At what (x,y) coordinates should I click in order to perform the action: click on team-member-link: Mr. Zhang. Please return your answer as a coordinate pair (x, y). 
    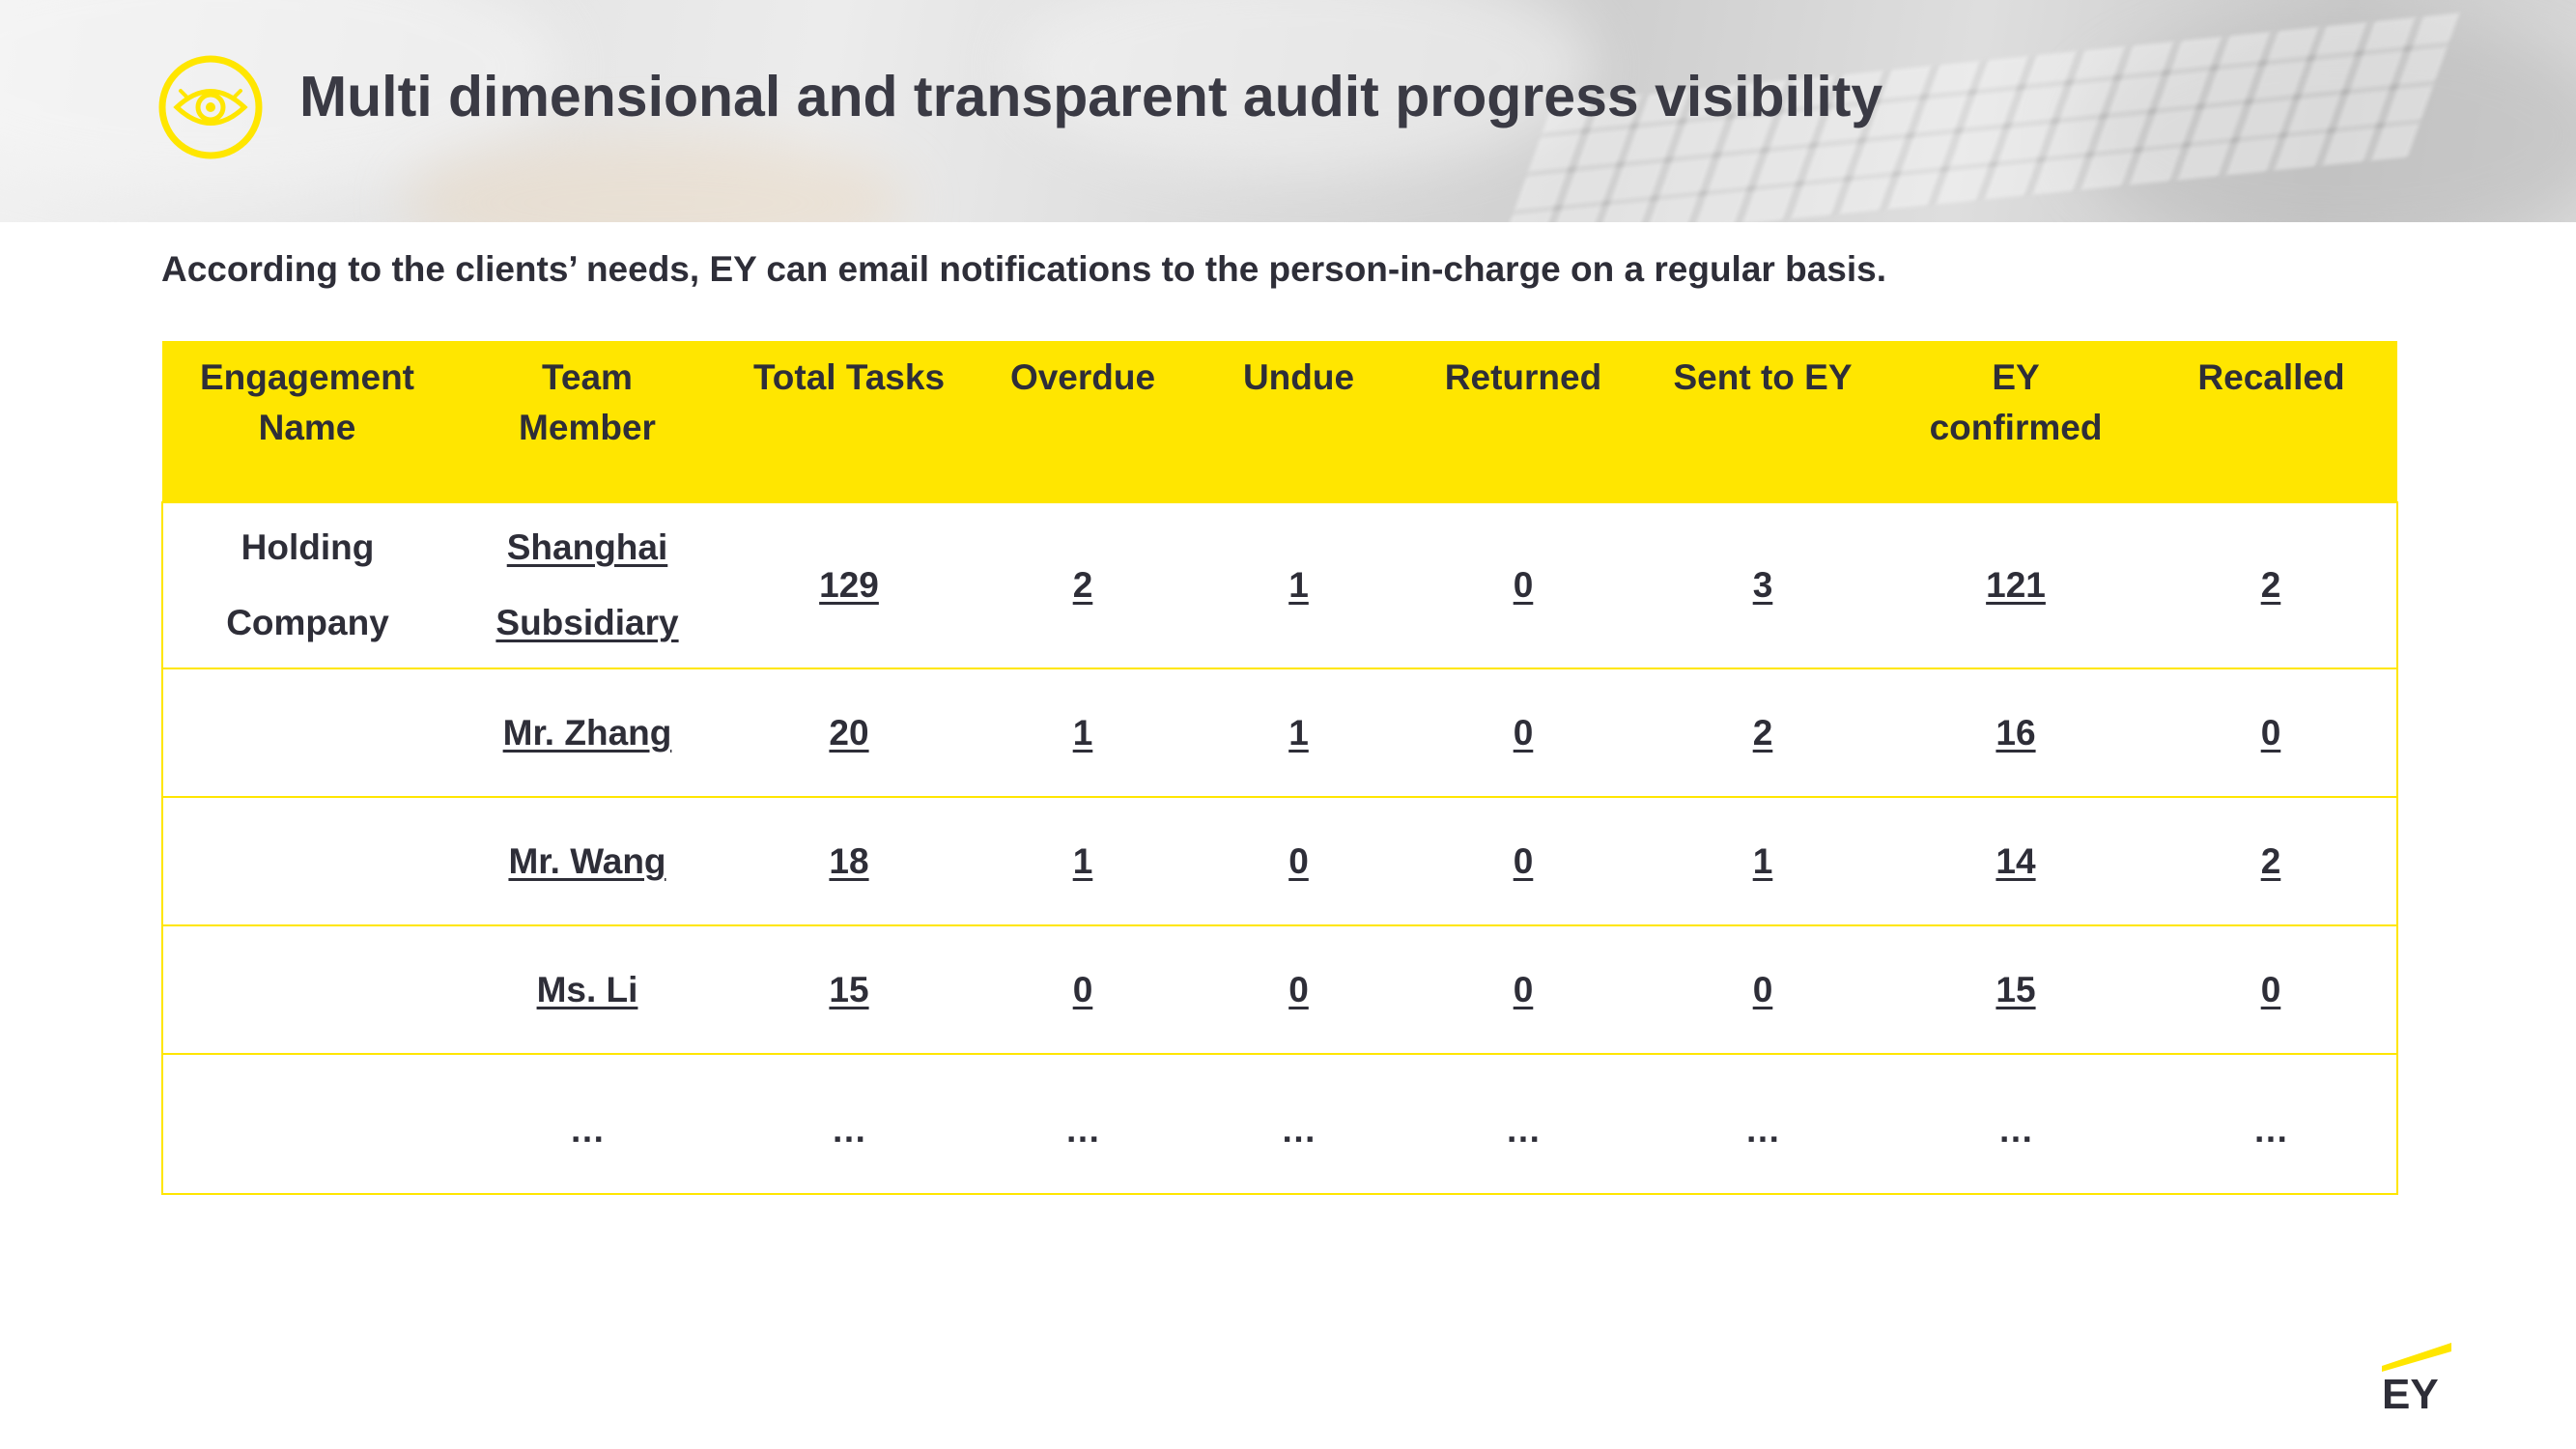
    Looking at the image, I should click on (587, 733).